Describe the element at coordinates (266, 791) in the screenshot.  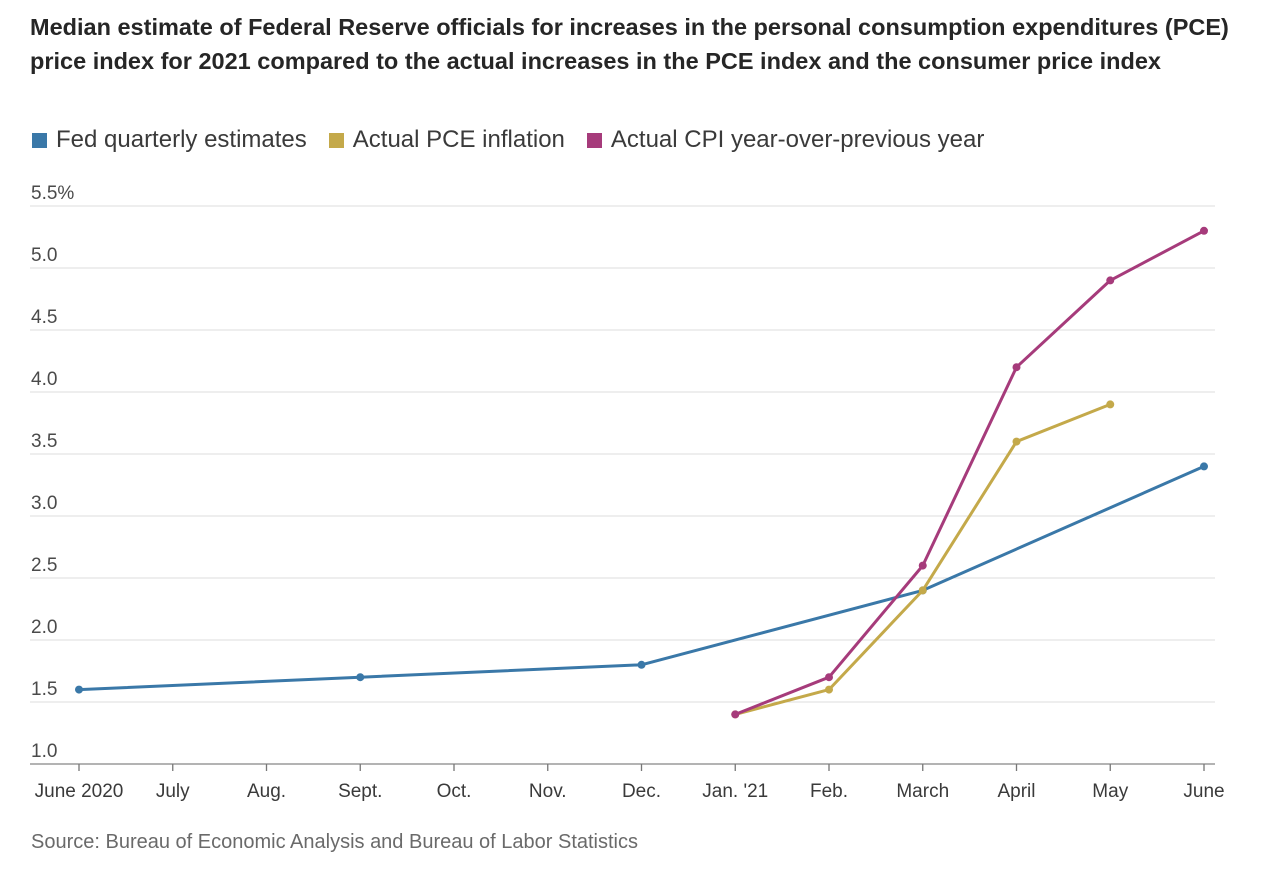
I see `x-tick-label: Aug.` at that location.